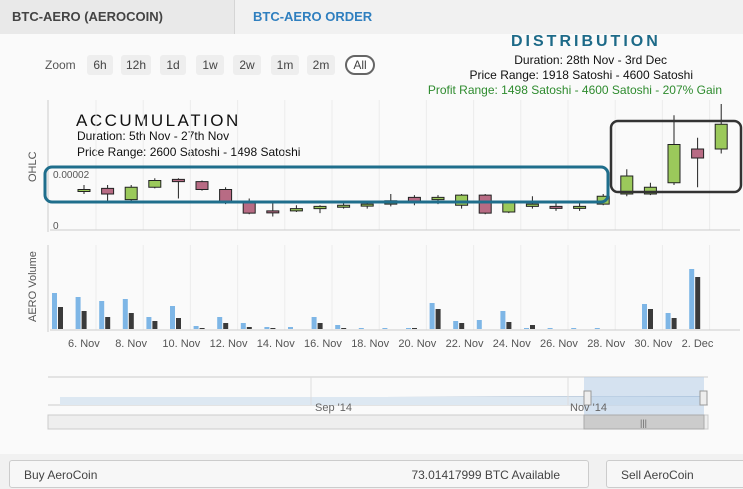 This screenshot has height=489, width=743. What do you see at coordinates (33, 286) in the screenshot?
I see `volume-axis-label: AERO Volume` at bounding box center [33, 286].